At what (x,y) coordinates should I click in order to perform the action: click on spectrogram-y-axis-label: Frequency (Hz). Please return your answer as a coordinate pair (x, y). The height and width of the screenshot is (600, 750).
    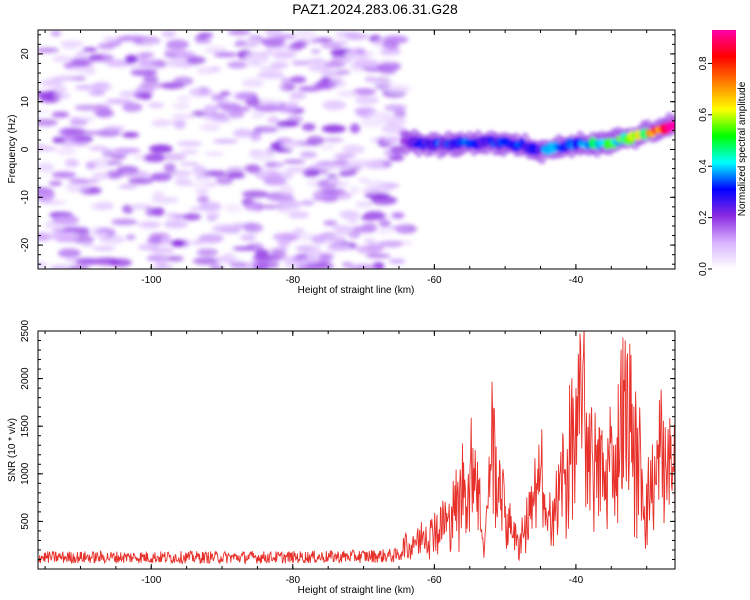
    Looking at the image, I should click on (12, 149).